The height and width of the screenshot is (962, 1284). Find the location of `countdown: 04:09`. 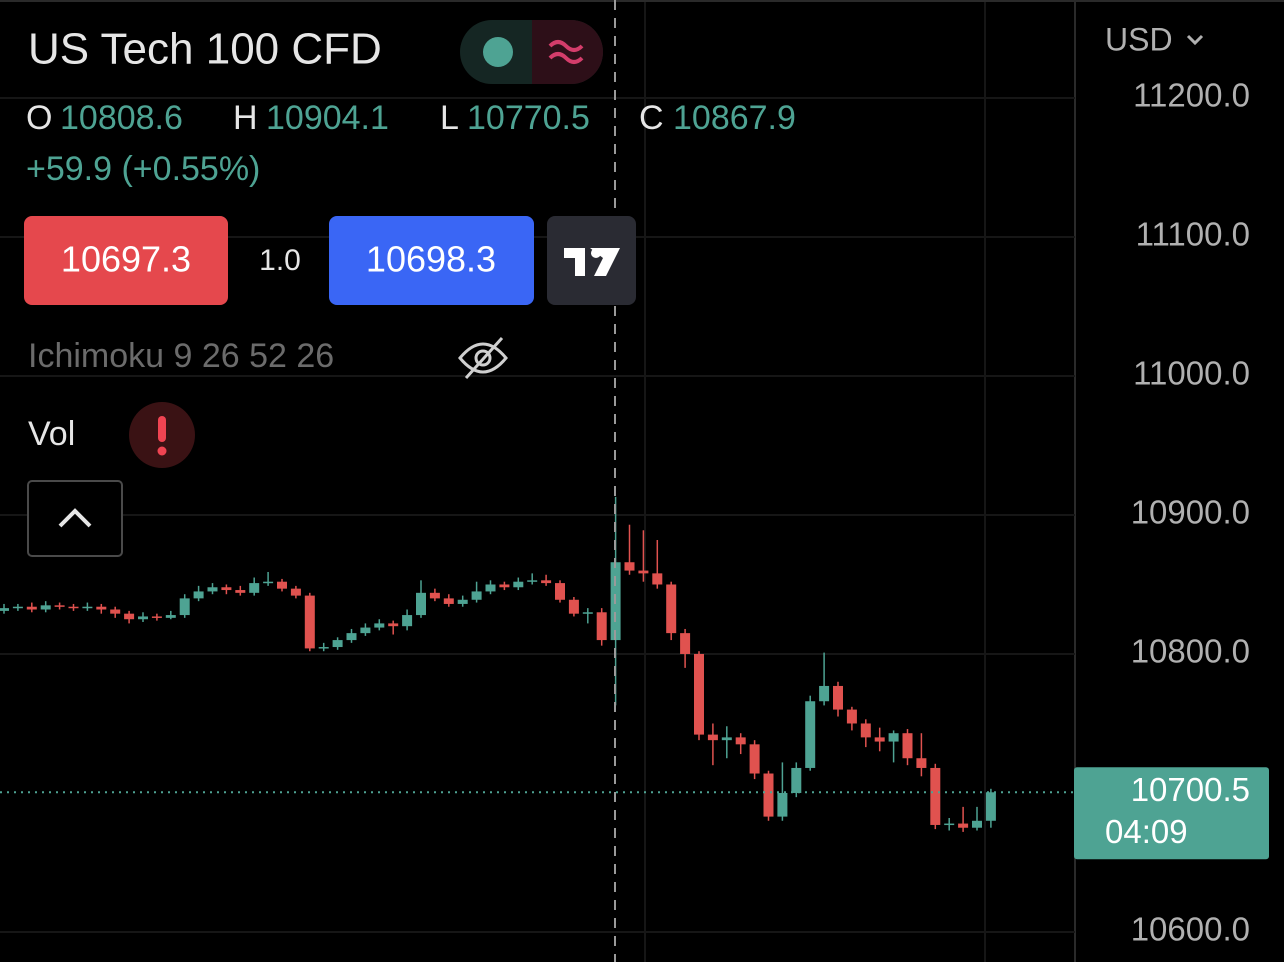

countdown: 04:09 is located at coordinates (1146, 831).